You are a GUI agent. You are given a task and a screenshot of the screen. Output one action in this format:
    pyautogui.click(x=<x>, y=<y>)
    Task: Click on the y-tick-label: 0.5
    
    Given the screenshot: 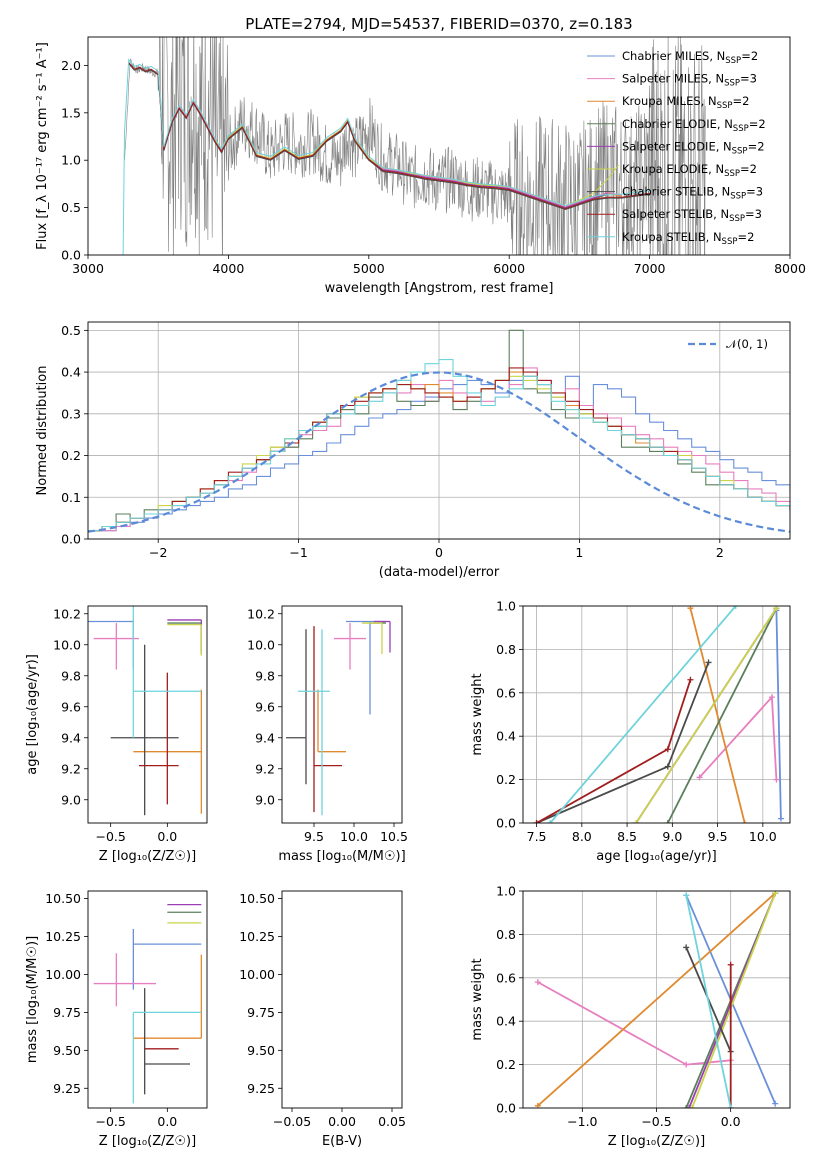 What is the action you would take?
    pyautogui.click(x=71, y=207)
    